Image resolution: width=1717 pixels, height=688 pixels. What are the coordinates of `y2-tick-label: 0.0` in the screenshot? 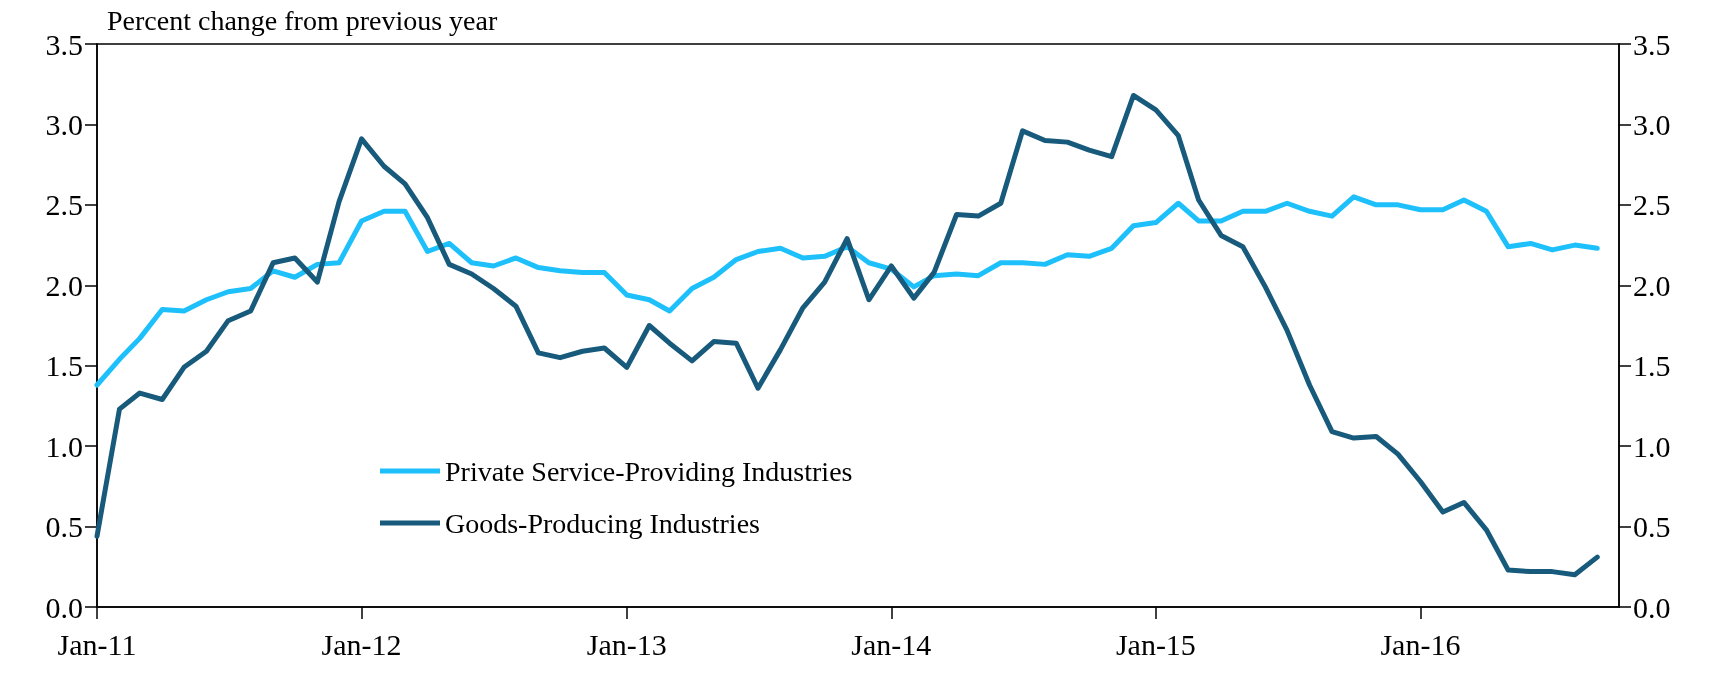 It's located at (1652, 607).